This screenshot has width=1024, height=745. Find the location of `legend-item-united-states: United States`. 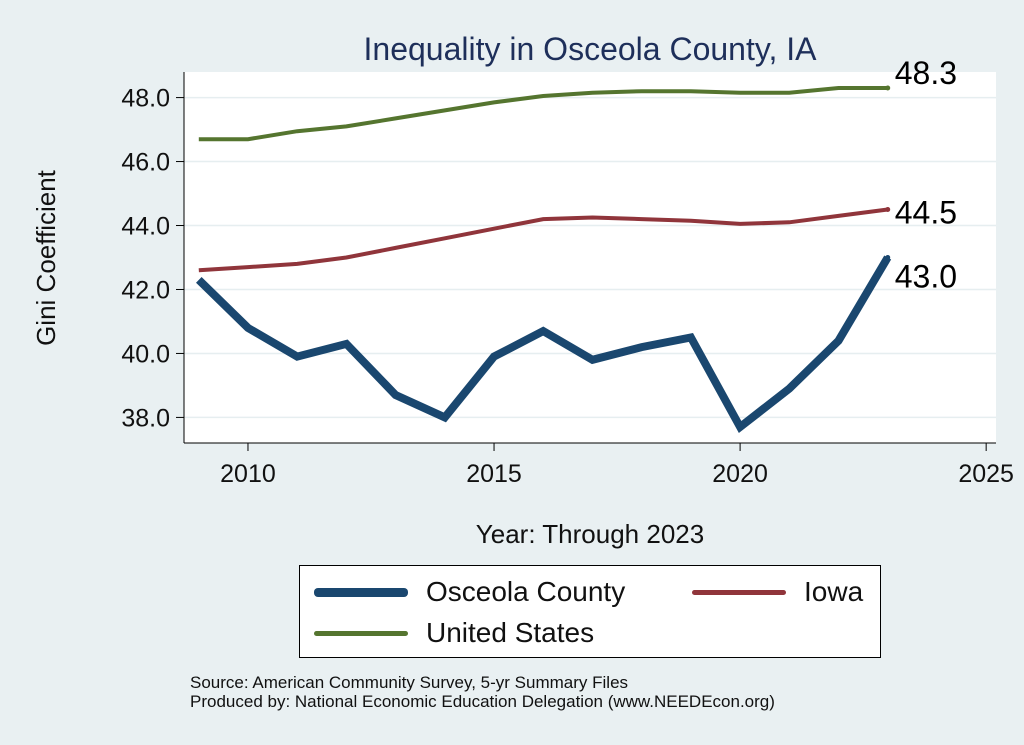

legend-item-united-states: United States is located at coordinates (454, 633).